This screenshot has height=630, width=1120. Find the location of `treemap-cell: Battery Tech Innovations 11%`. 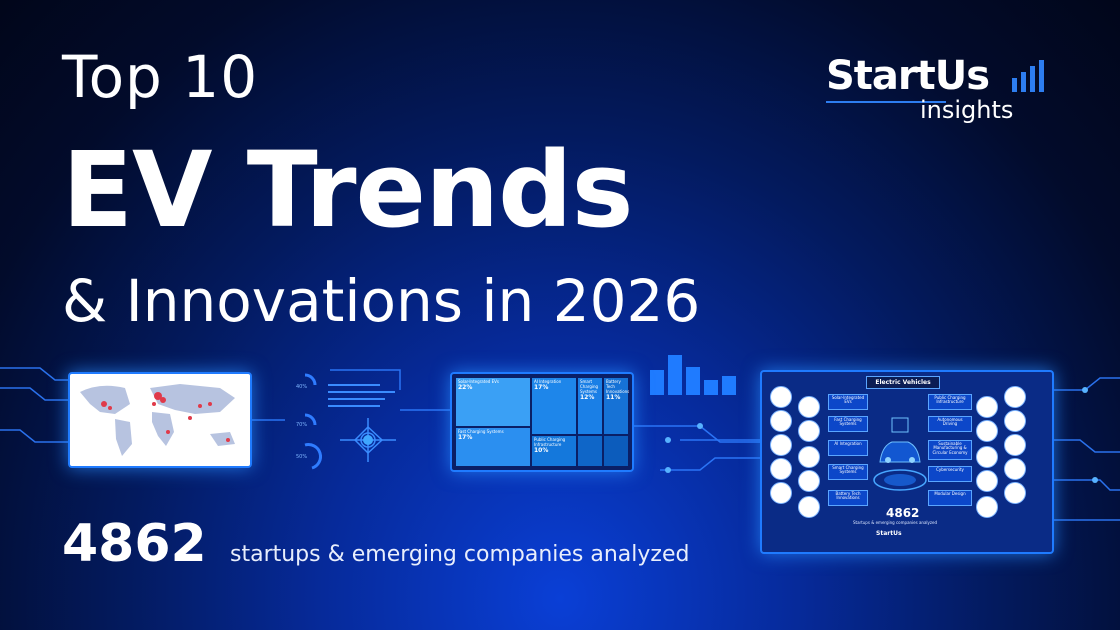

treemap-cell: Battery Tech Innovations 11% is located at coordinates (617, 406).